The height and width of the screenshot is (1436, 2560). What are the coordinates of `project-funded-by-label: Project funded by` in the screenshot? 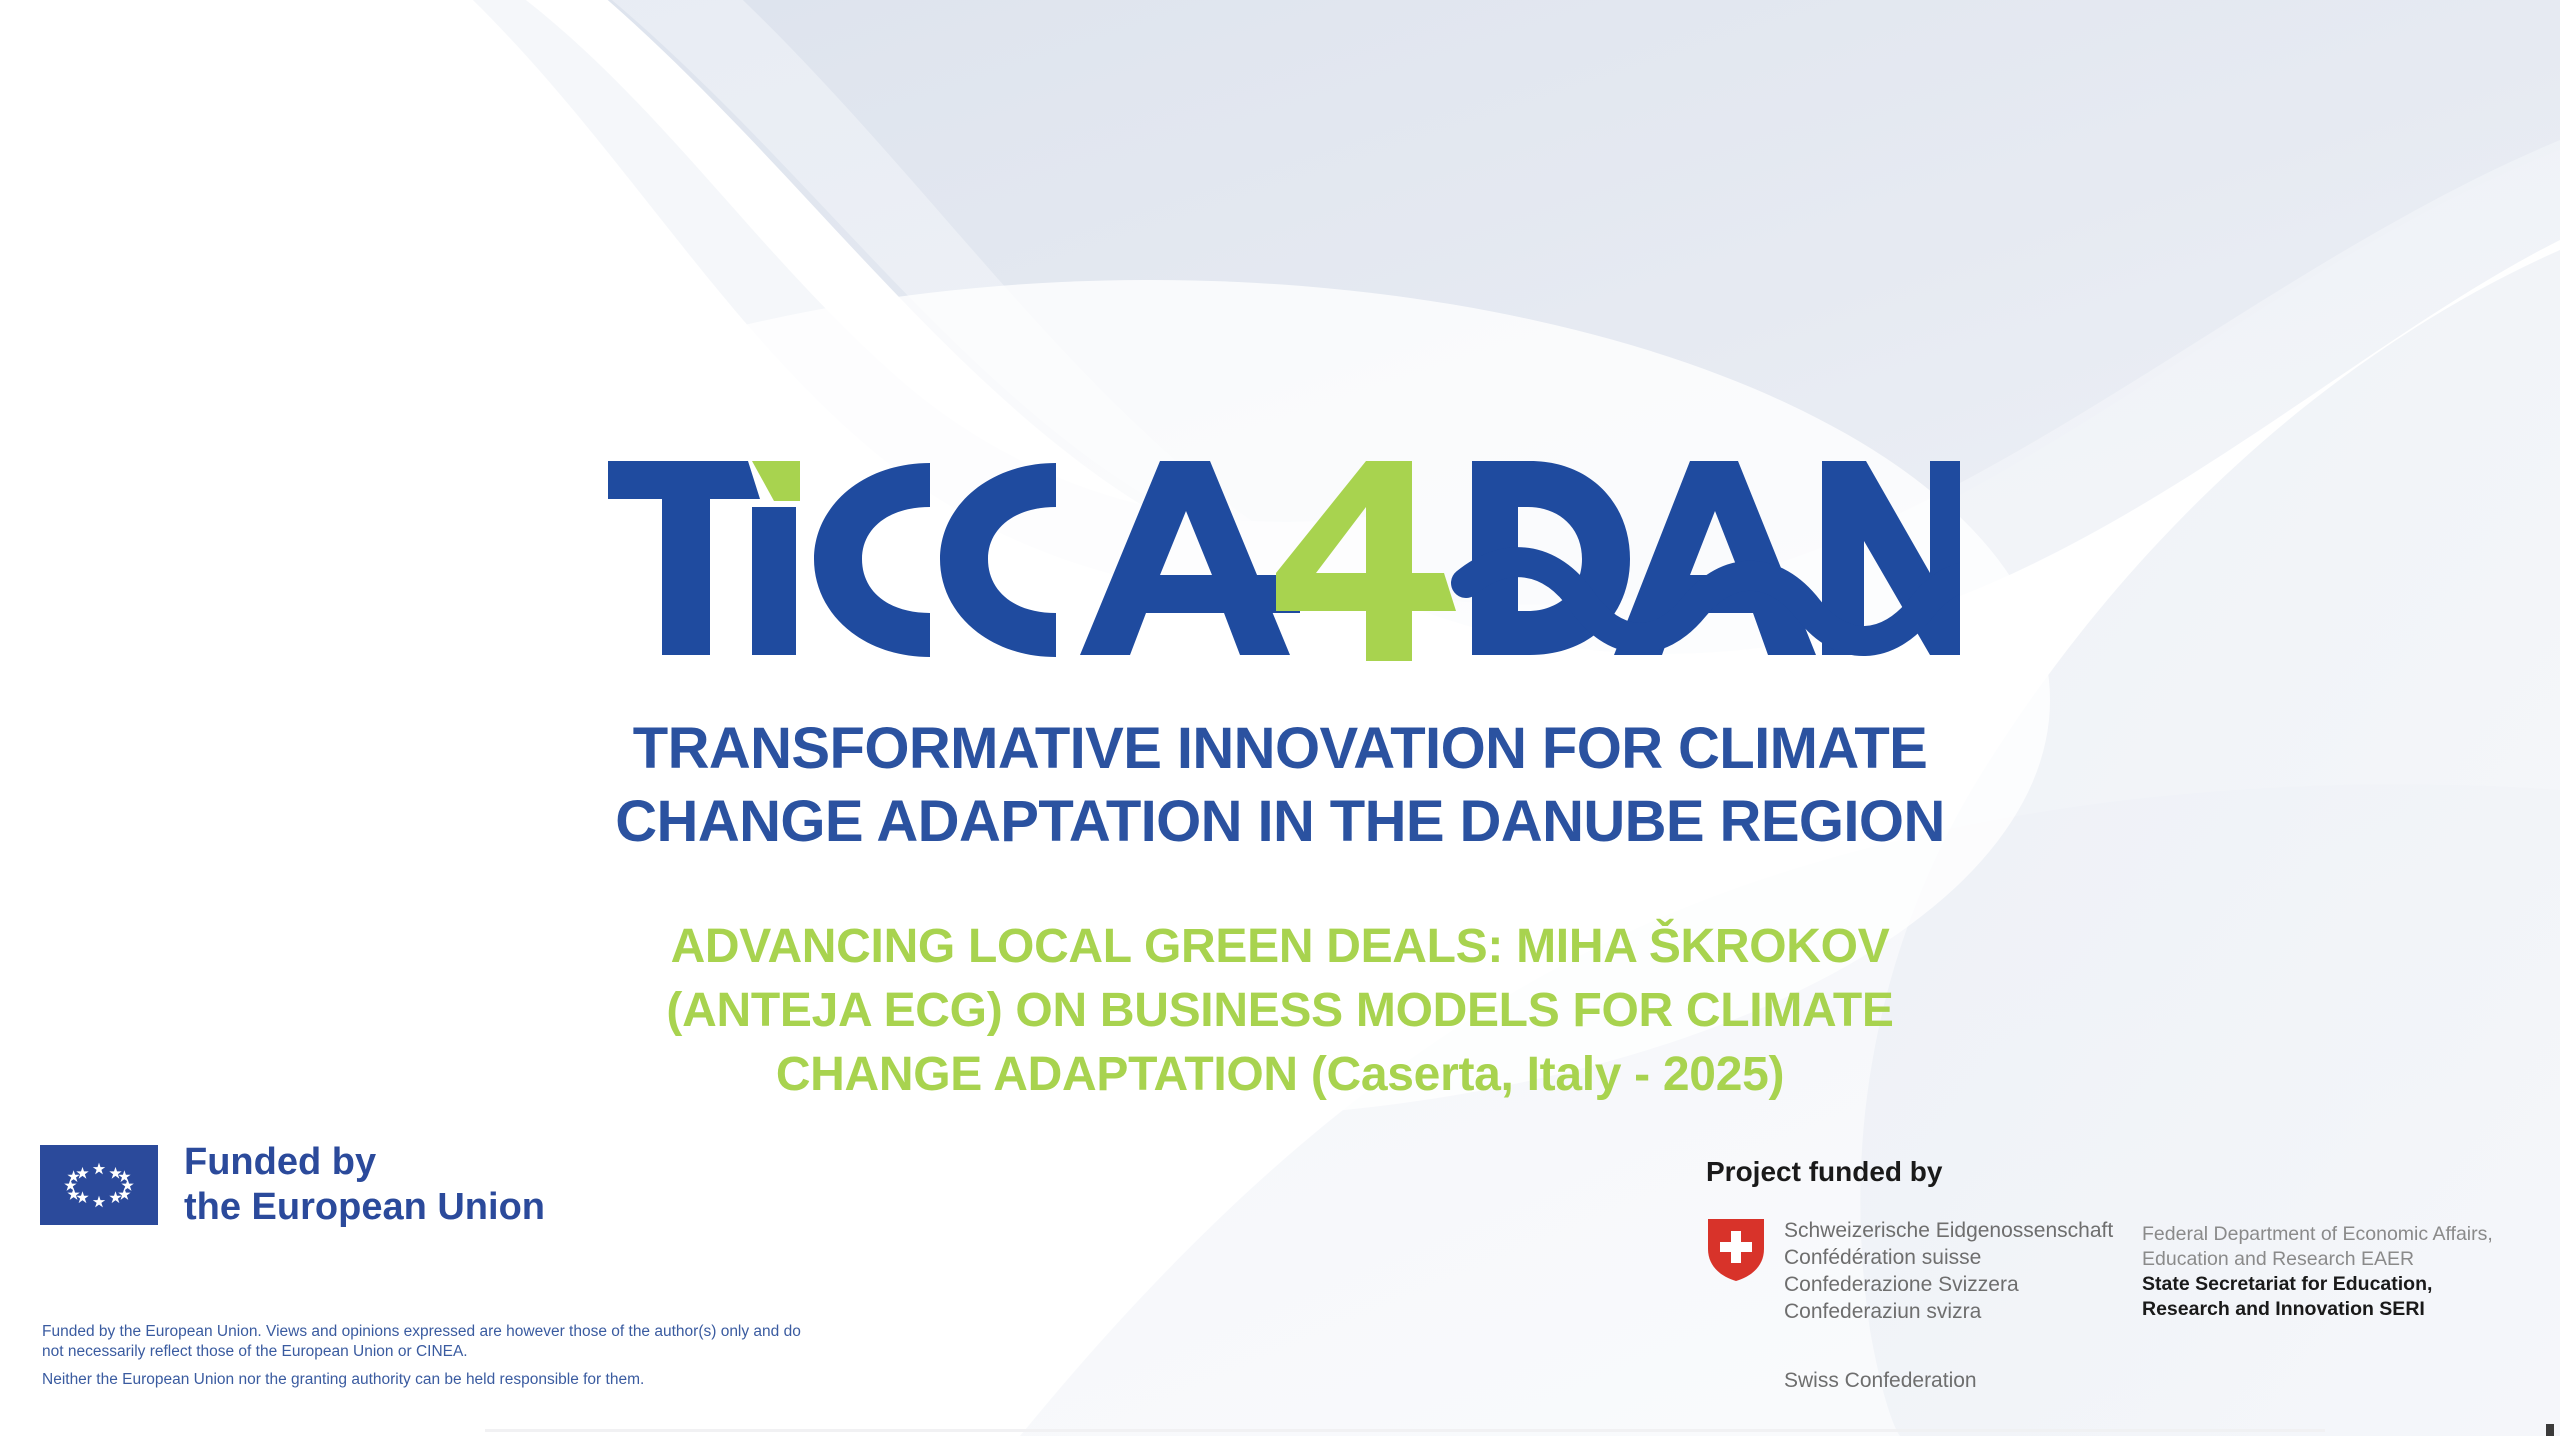 It's located at (1824, 1171).